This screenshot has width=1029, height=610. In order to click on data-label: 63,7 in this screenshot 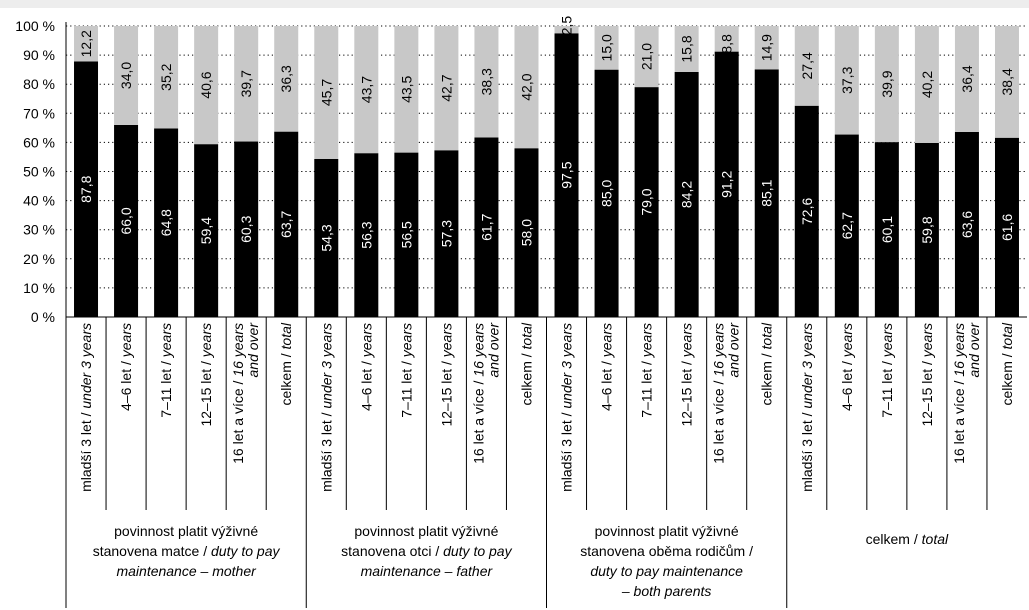, I will do `click(286, 223)`.